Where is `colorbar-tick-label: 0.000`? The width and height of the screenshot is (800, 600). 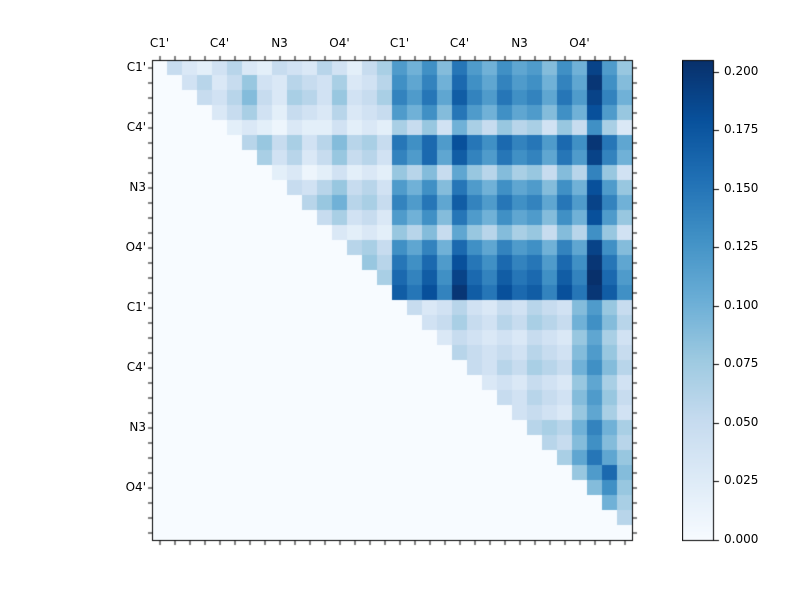 colorbar-tick-label: 0.000 is located at coordinates (741, 539).